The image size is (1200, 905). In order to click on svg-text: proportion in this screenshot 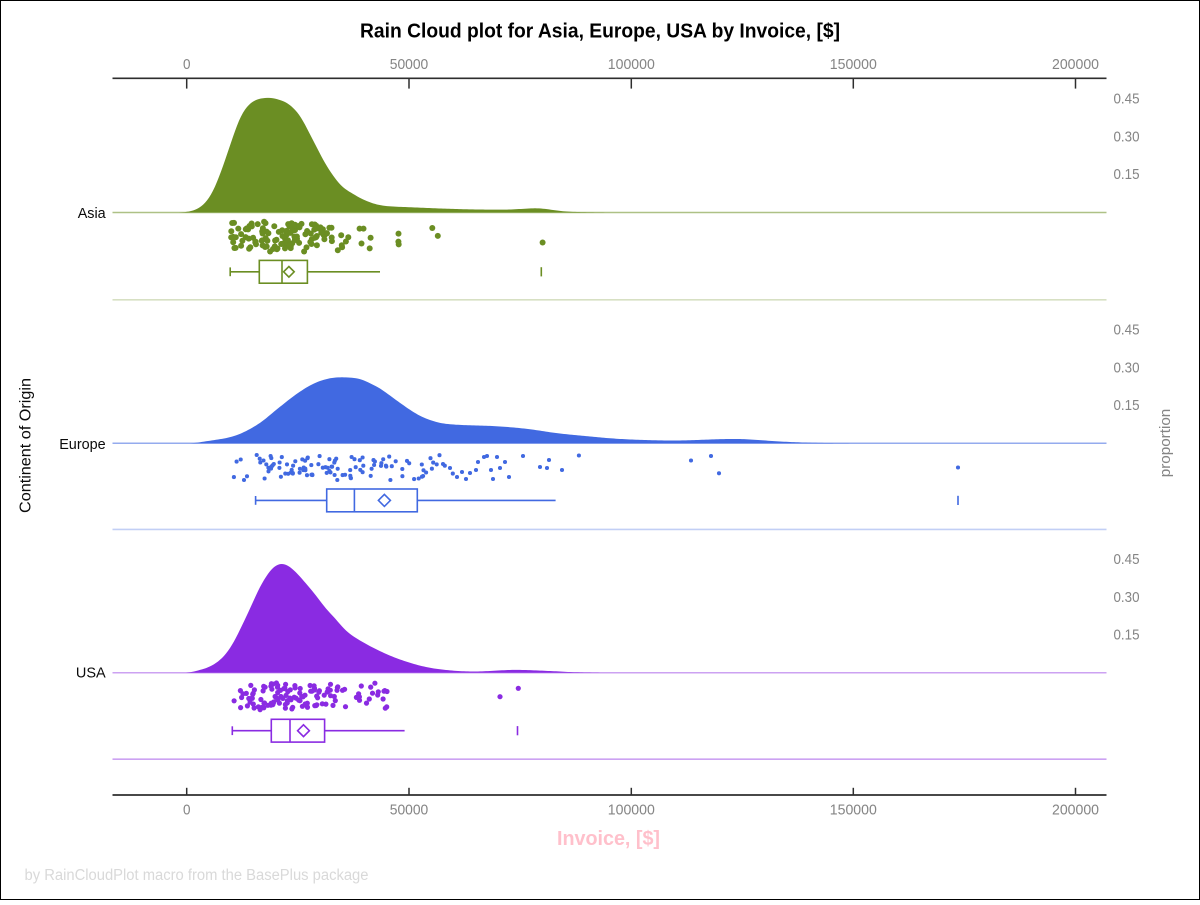, I will do `click(1165, 443)`.